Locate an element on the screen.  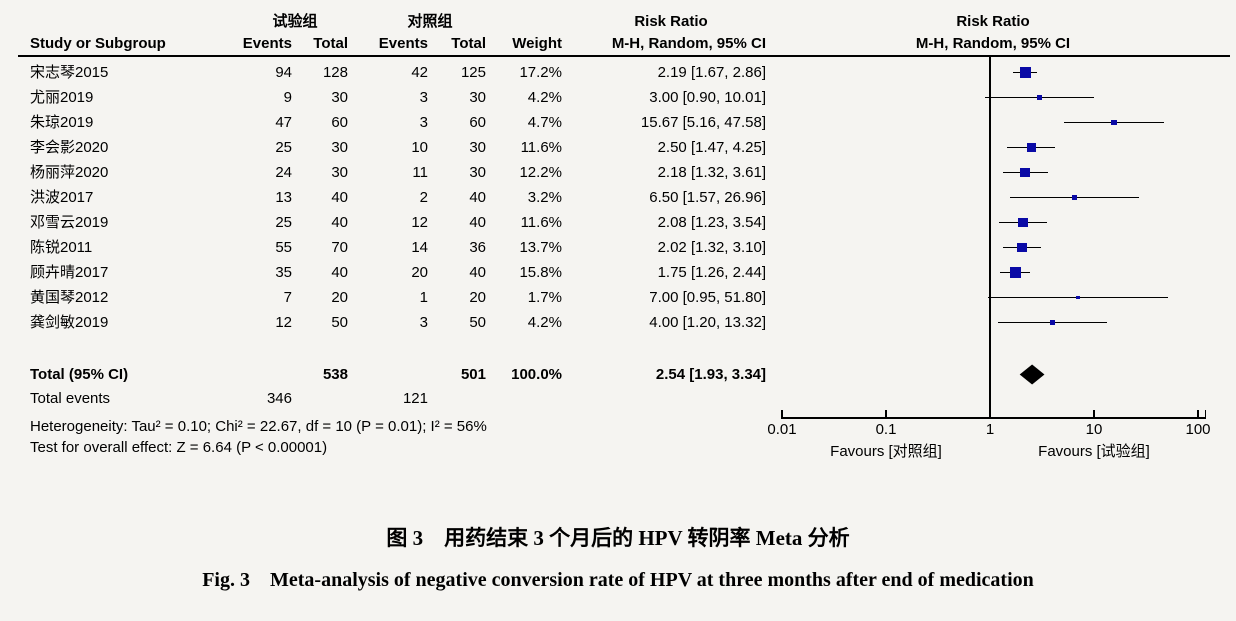
study-name: 邓雪云2019 is located at coordinates (69, 222).